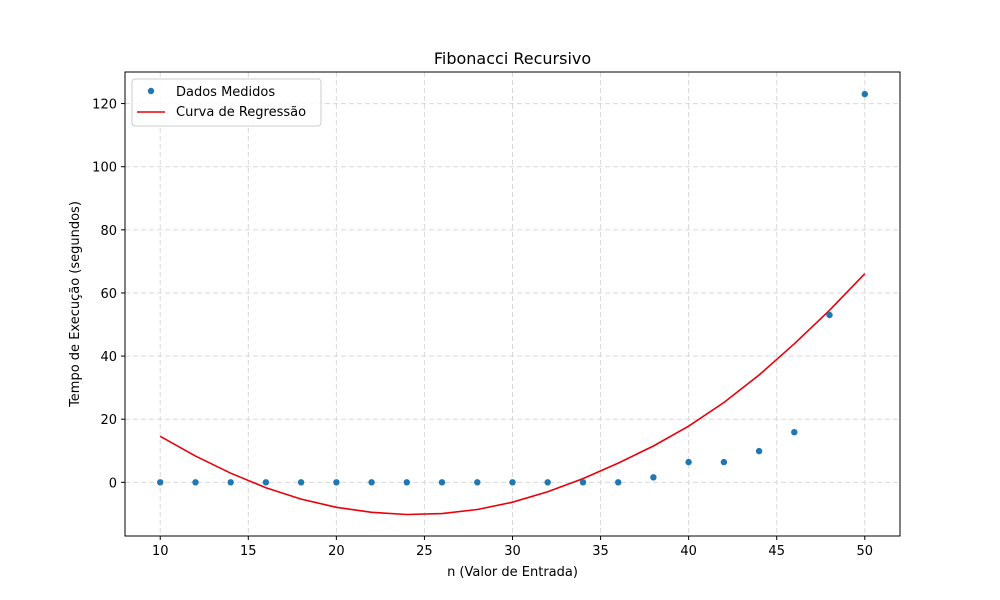 The width and height of the screenshot is (1000, 600). What do you see at coordinates (864, 94) in the screenshot?
I see `data-point-n50` at bounding box center [864, 94].